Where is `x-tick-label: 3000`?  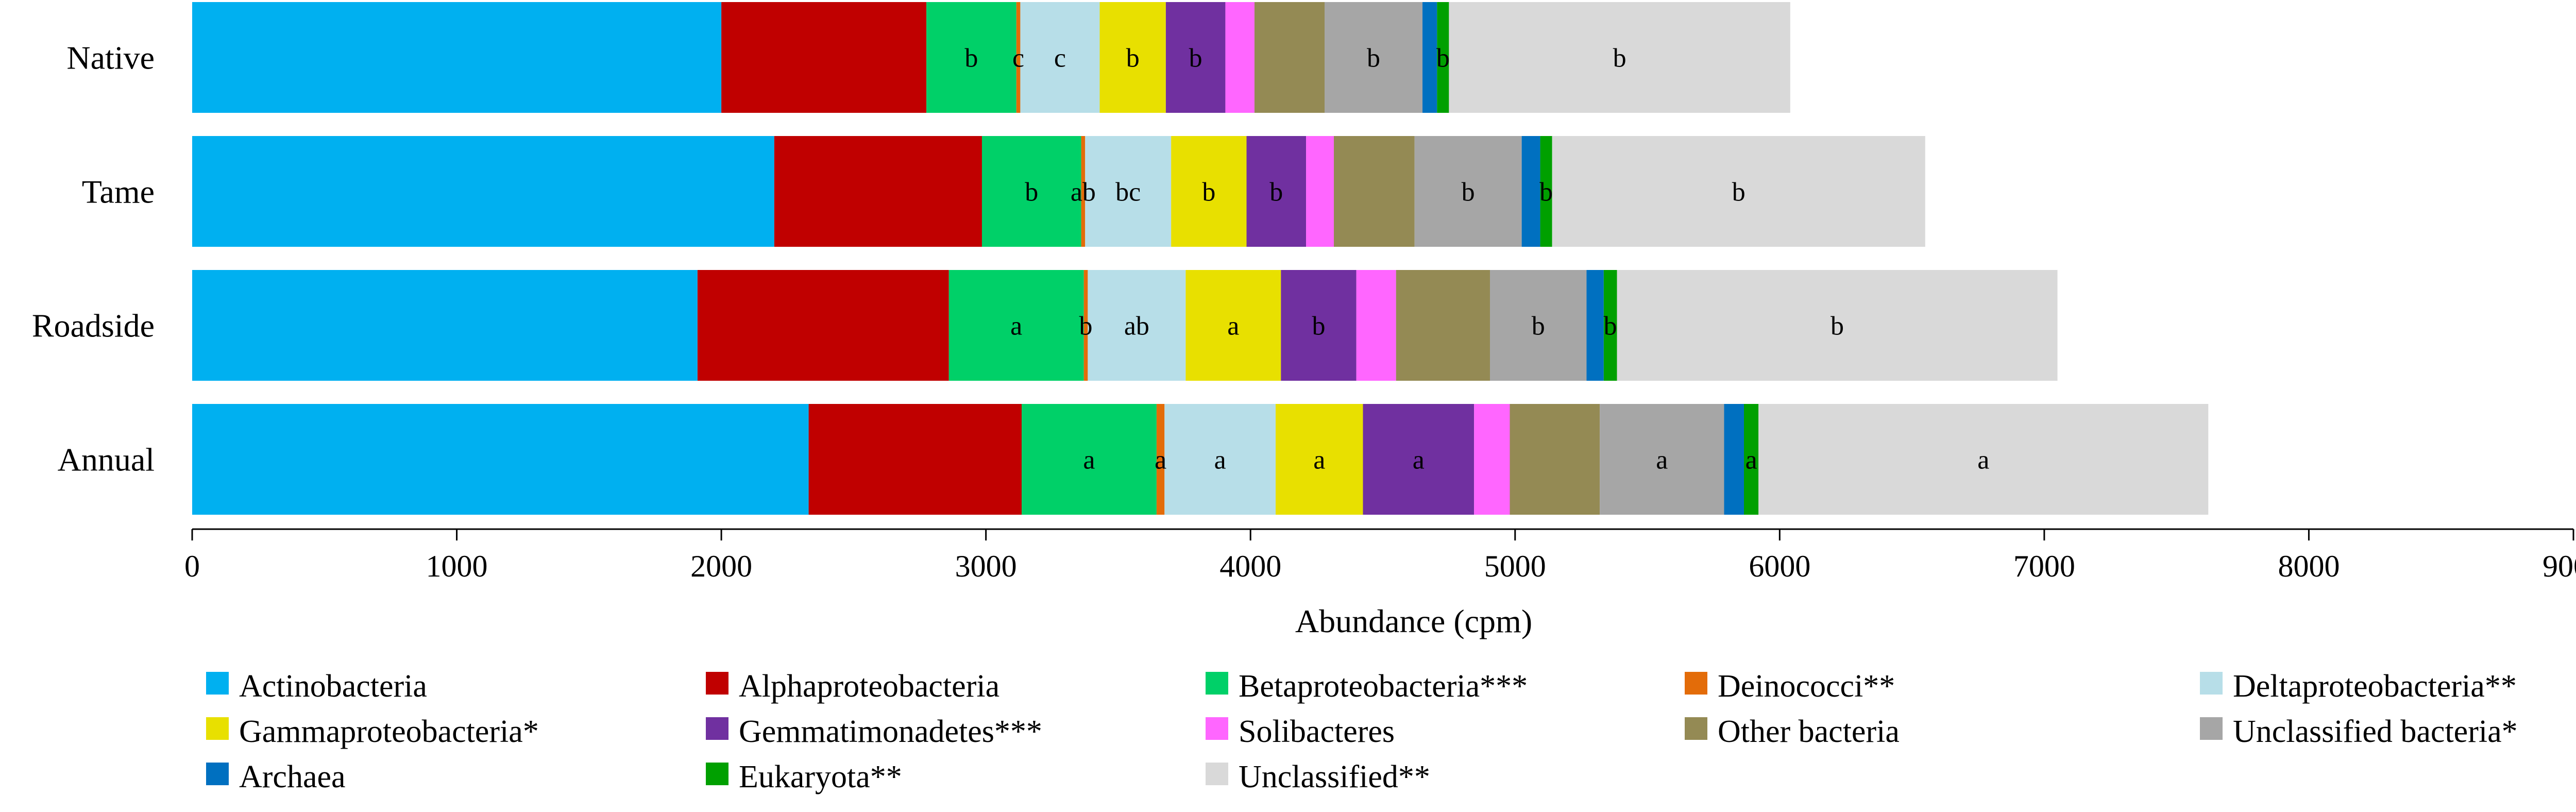
x-tick-label: 3000 is located at coordinates (986, 566).